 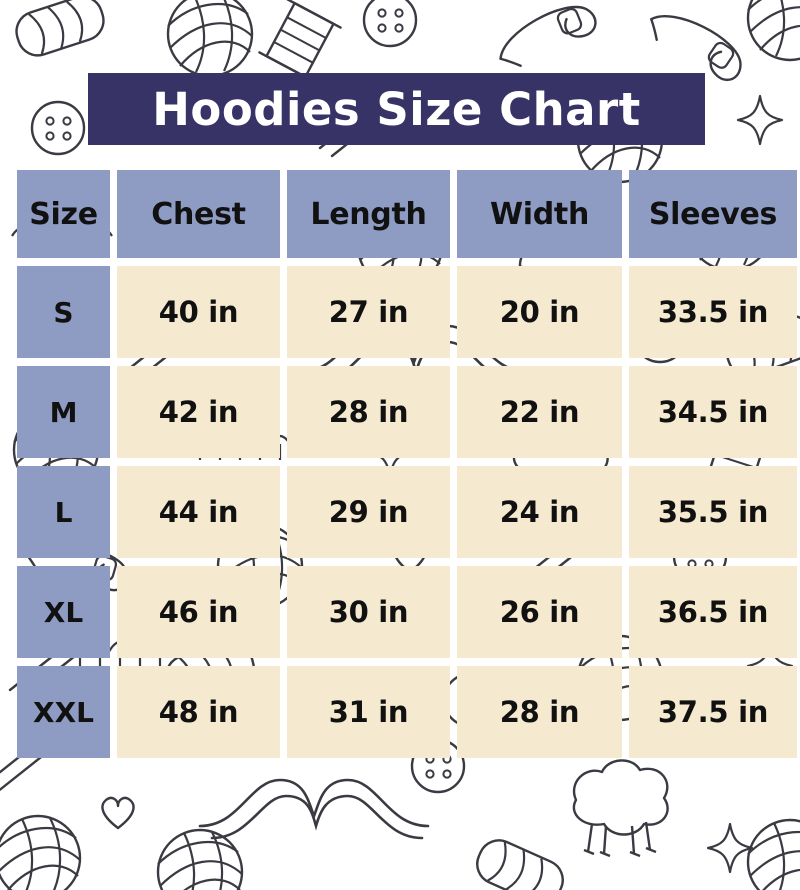 I want to click on table-header-row: Size Chest Length Width Sleeves, so click(x=407, y=214).